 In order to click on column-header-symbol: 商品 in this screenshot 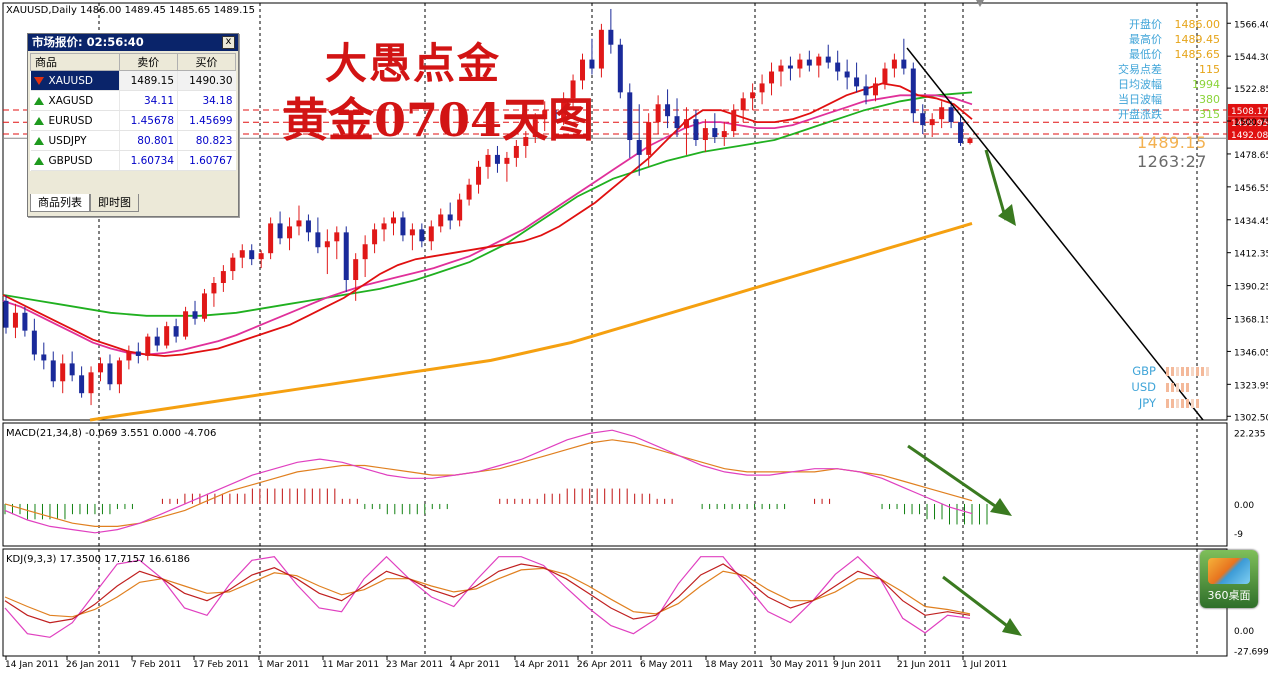, I will do `click(75, 62)`.